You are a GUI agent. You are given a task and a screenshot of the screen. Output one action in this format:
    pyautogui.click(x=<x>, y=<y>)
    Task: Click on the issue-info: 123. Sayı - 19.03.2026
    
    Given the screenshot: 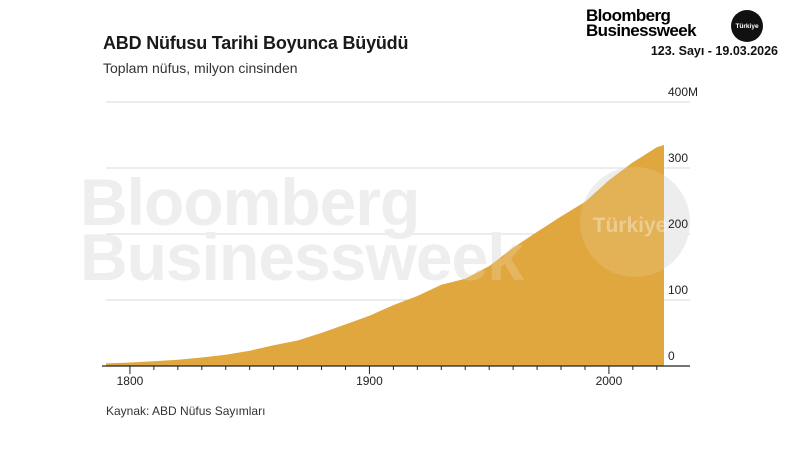 What is the action you would take?
    pyautogui.click(x=714, y=51)
    